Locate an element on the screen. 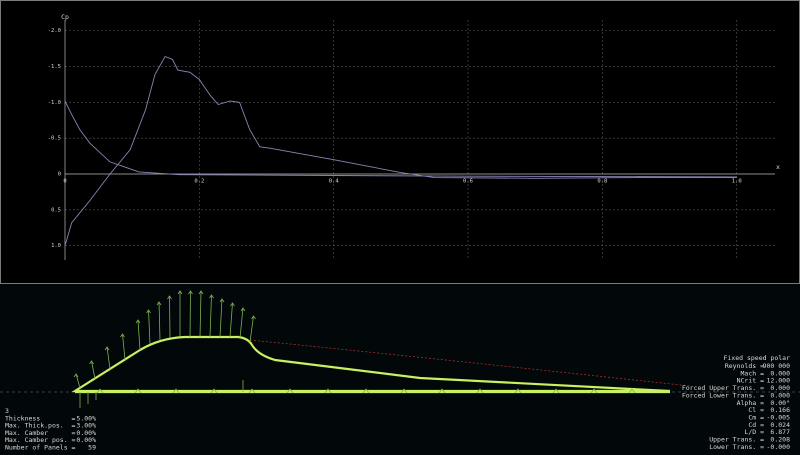 Image resolution: width=800 pixels, height=455 pixels. polar-label: Forced Upper Trans. = is located at coordinates (723, 388).